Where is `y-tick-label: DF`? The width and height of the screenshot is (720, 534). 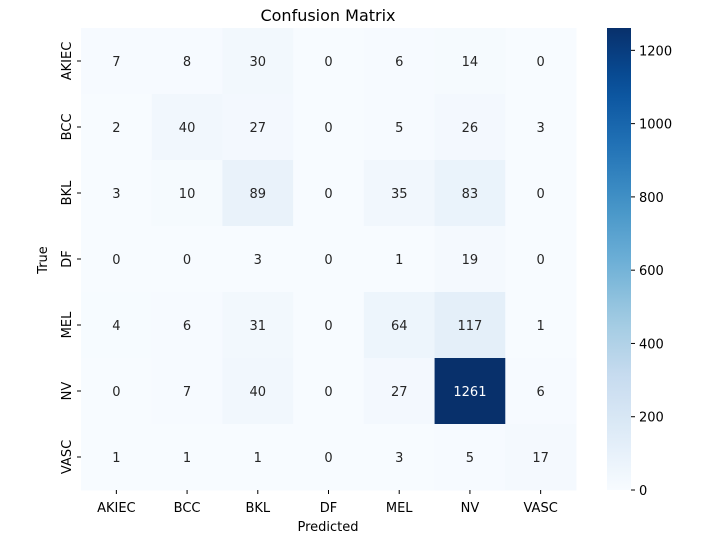
y-tick-label: DF is located at coordinates (67, 259).